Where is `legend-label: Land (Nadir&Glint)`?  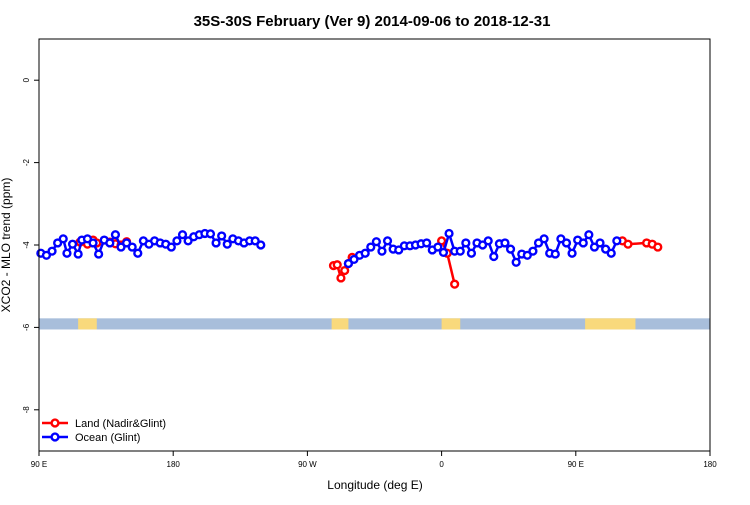 legend-label: Land (Nadir&Glint) is located at coordinates (120, 424).